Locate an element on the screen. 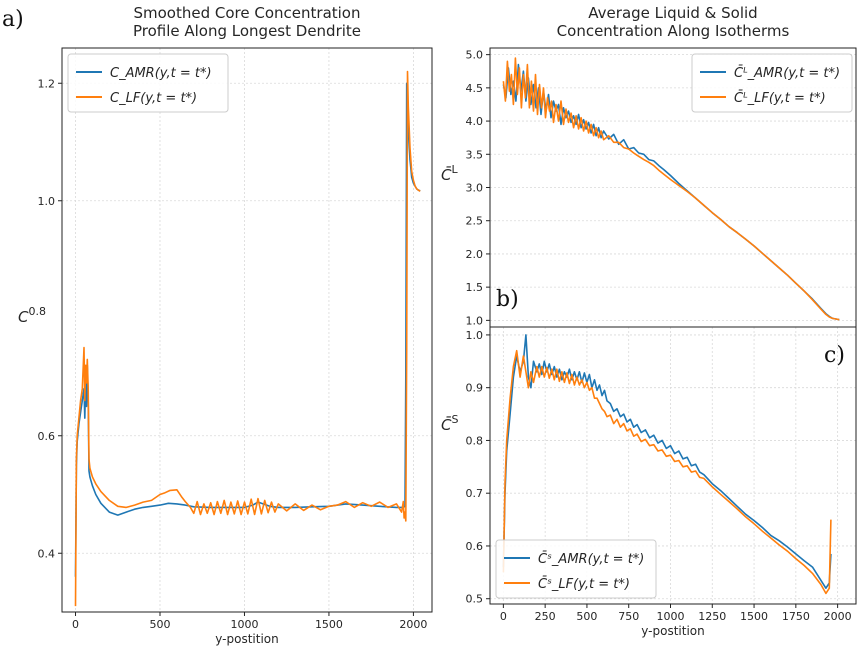  series-line-lf is located at coordinates (667, 472).